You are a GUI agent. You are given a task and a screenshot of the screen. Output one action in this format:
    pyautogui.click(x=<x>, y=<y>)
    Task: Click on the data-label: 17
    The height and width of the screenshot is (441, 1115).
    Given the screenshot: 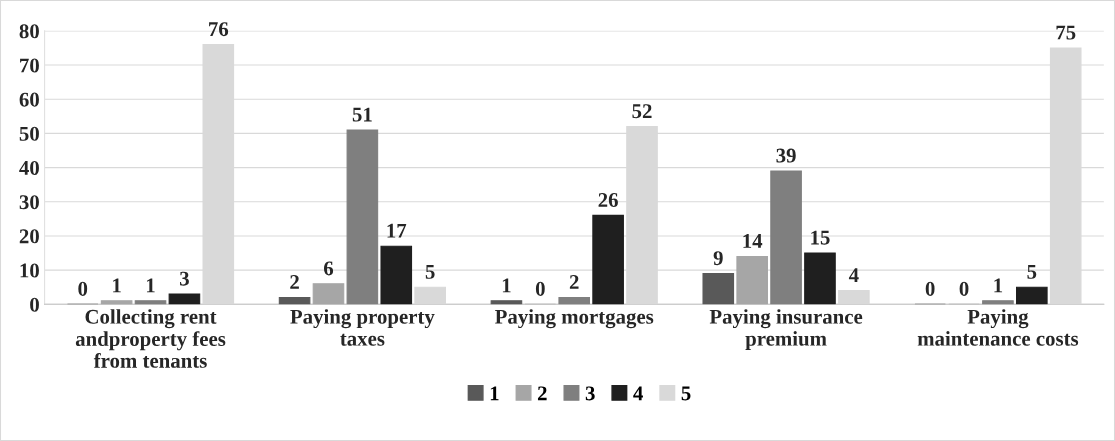 What is the action you would take?
    pyautogui.click(x=397, y=230)
    